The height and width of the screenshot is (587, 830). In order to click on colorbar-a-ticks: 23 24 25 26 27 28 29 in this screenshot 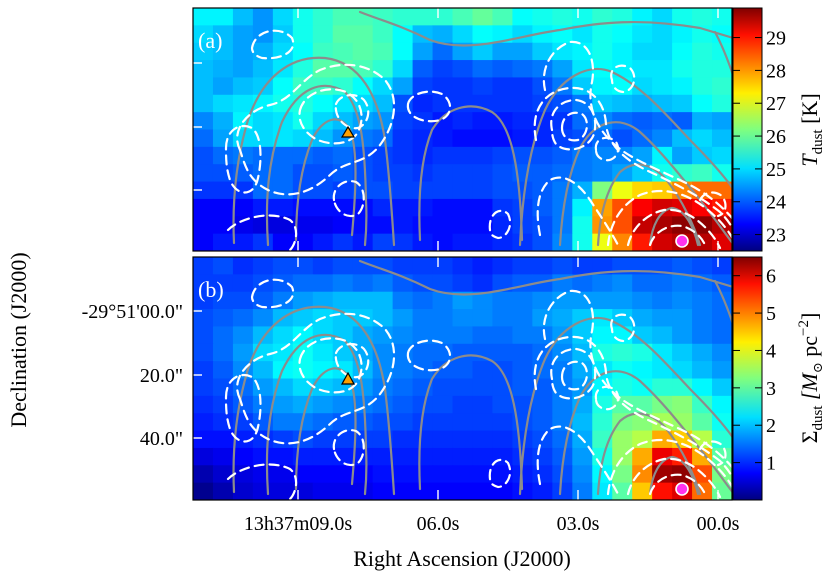, I will do `click(759, 137)`.